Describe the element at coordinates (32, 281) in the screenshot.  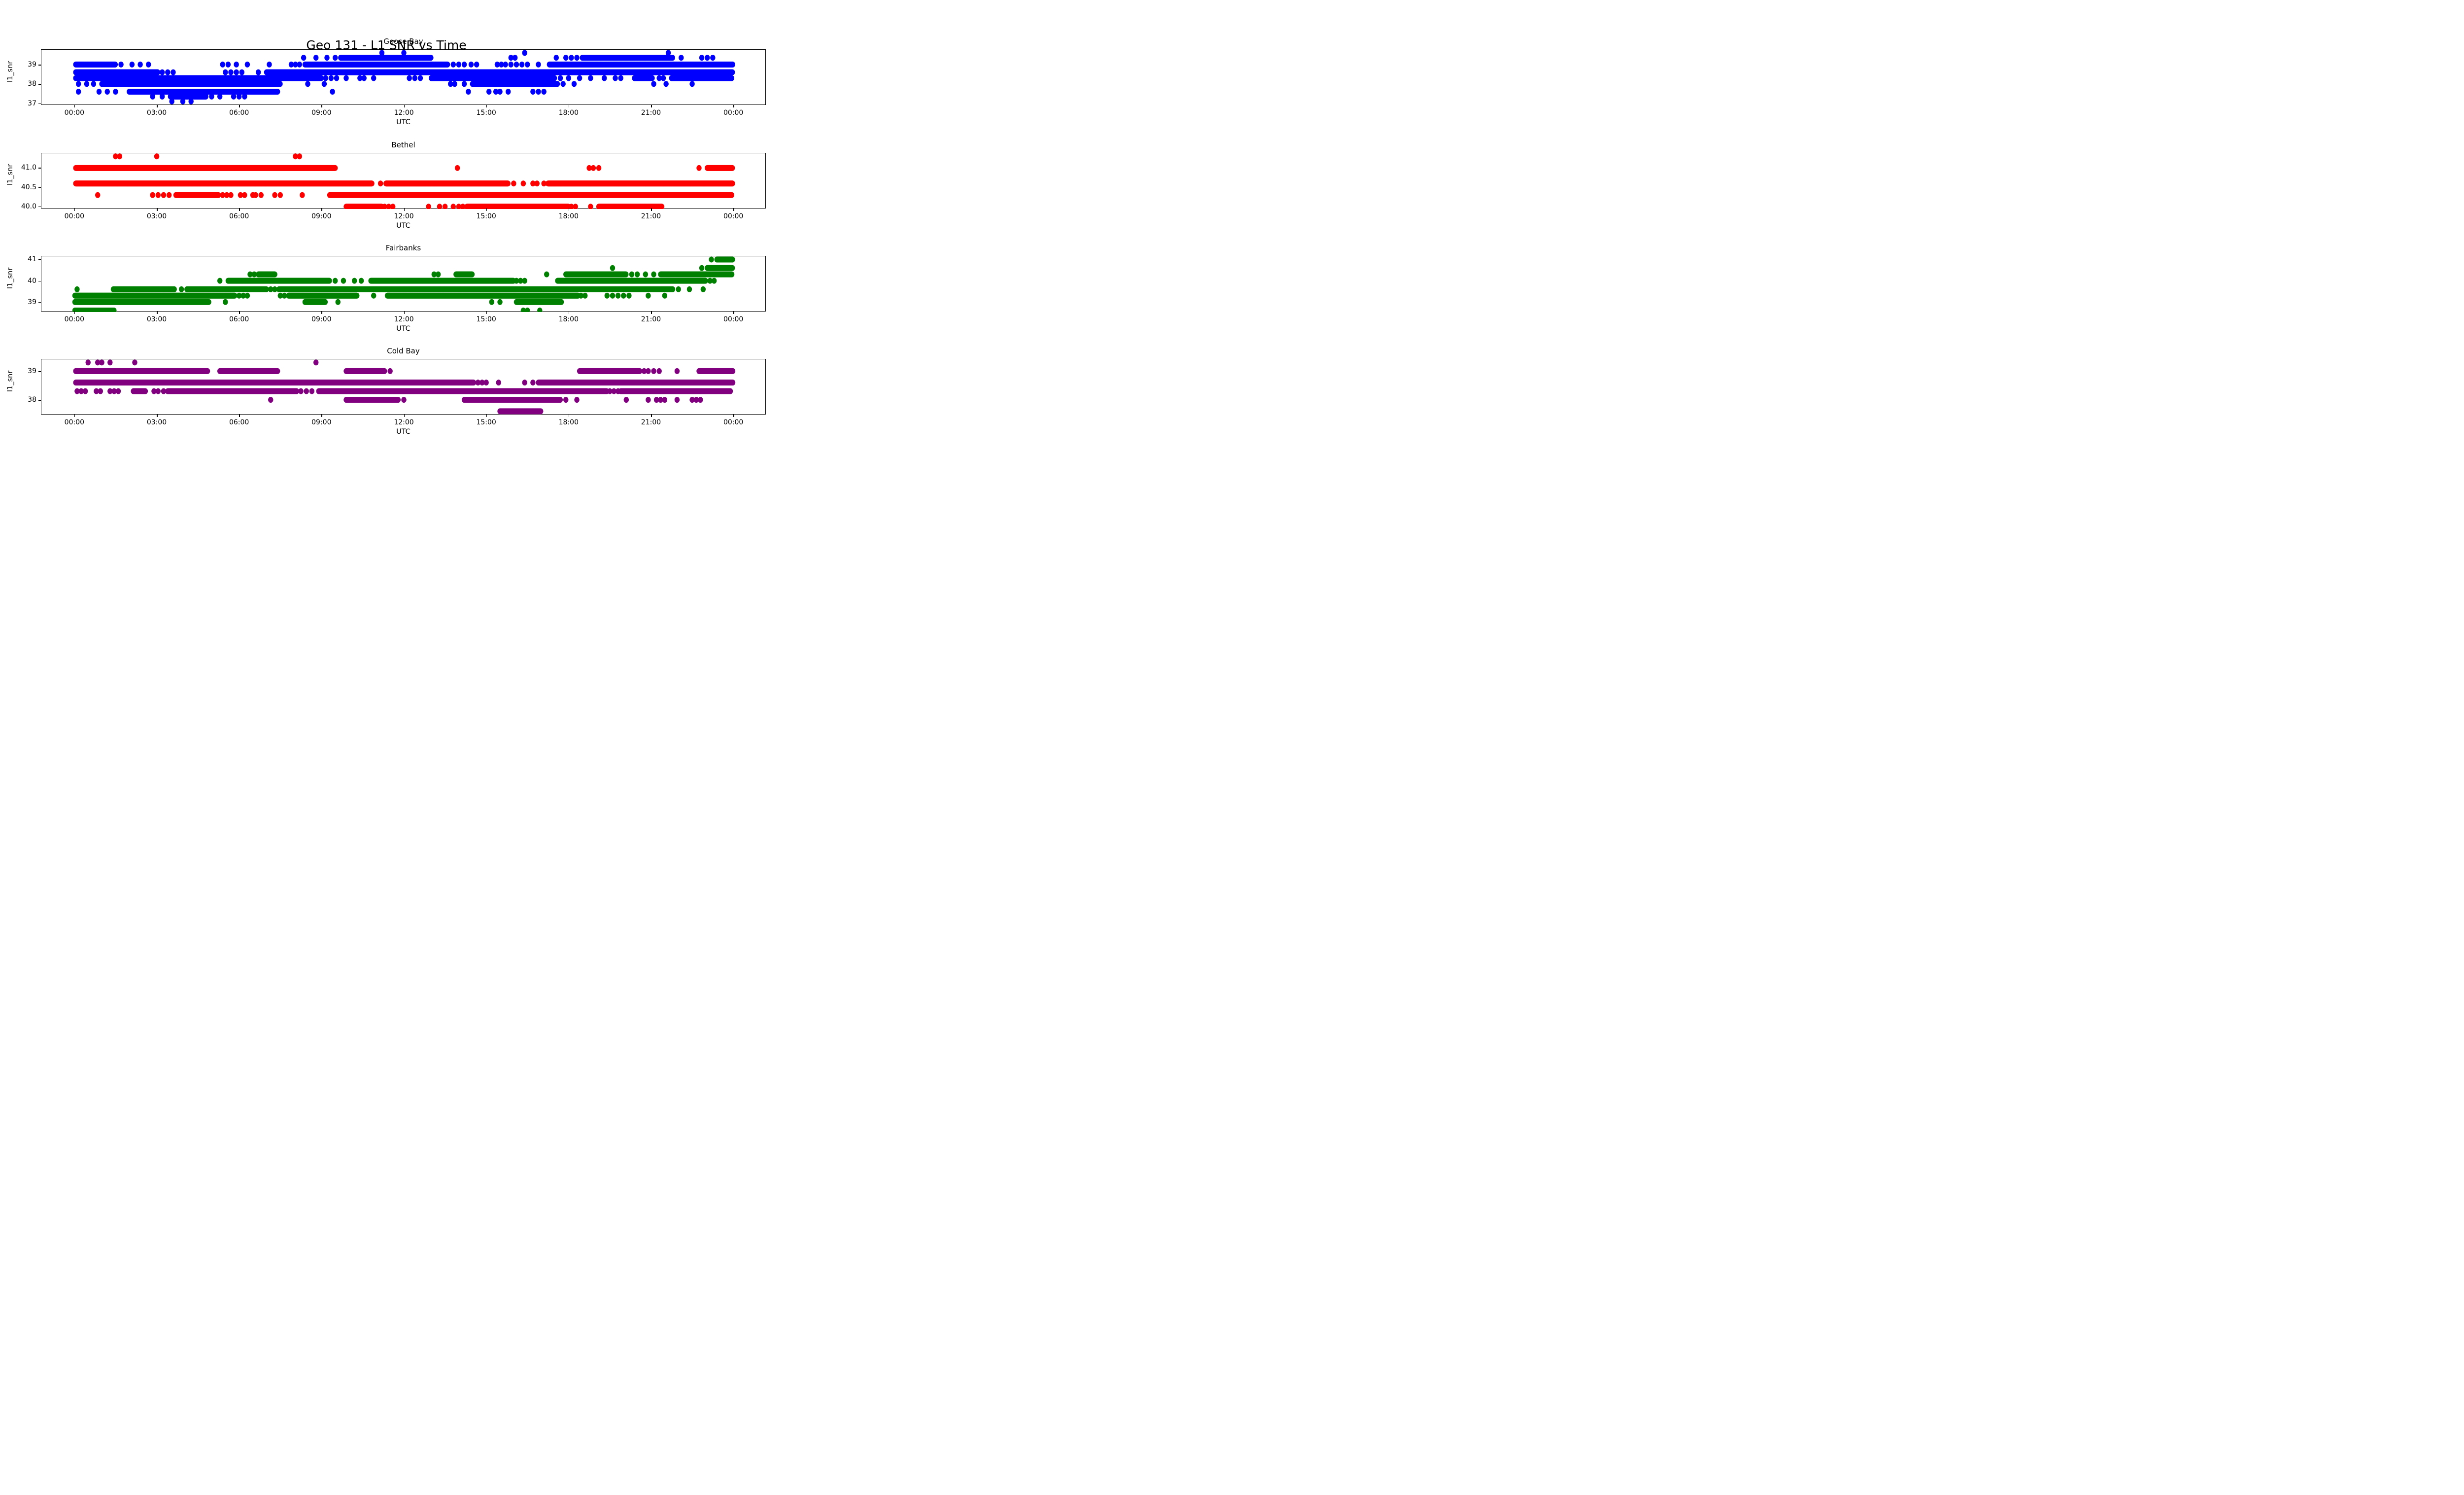
I see `y-tick-label: 40` at that location.